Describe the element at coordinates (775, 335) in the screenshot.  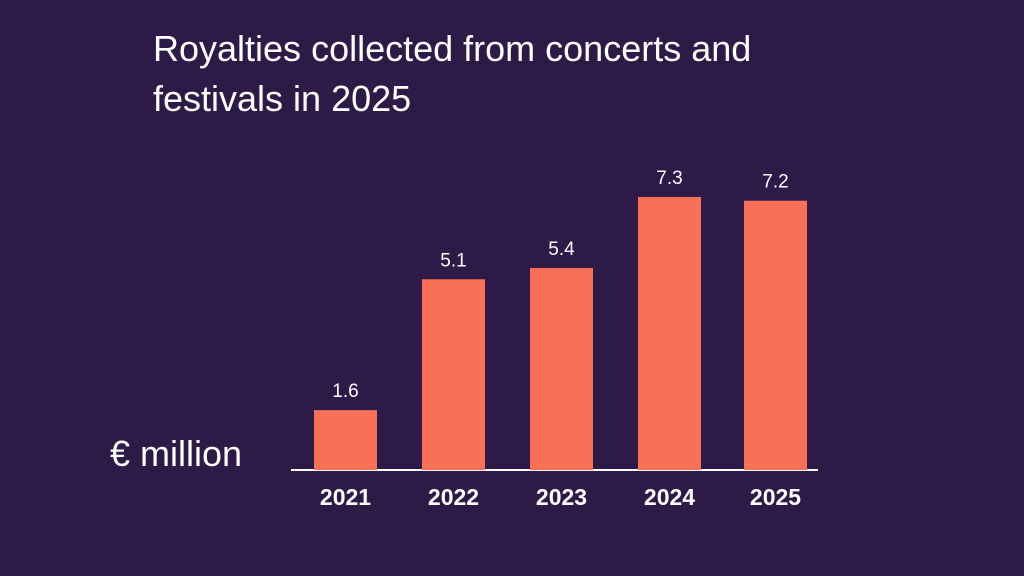
I see `bar-2025` at that location.